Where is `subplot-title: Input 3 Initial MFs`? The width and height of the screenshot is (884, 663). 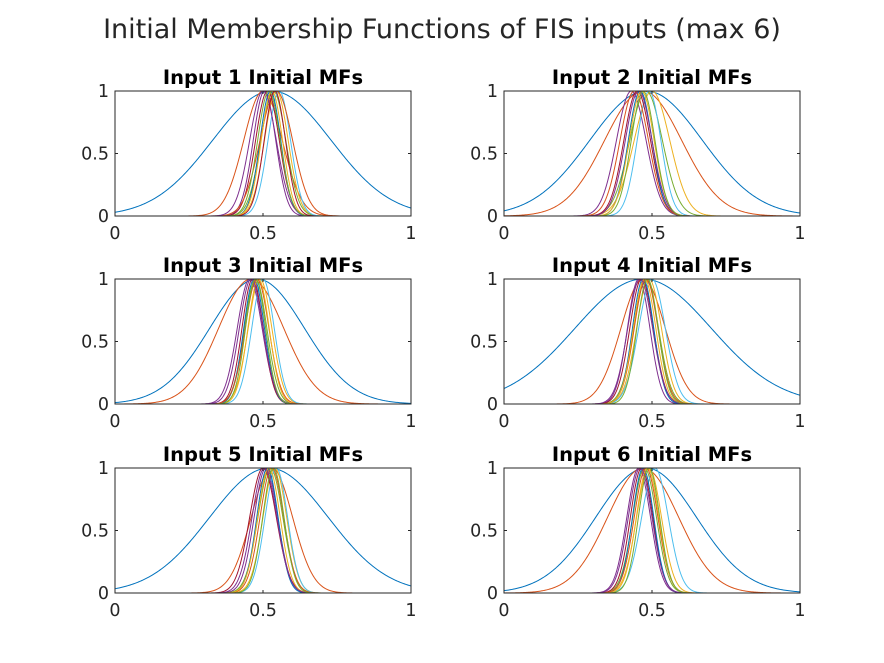 subplot-title: Input 3 Initial MFs is located at coordinates (263, 265).